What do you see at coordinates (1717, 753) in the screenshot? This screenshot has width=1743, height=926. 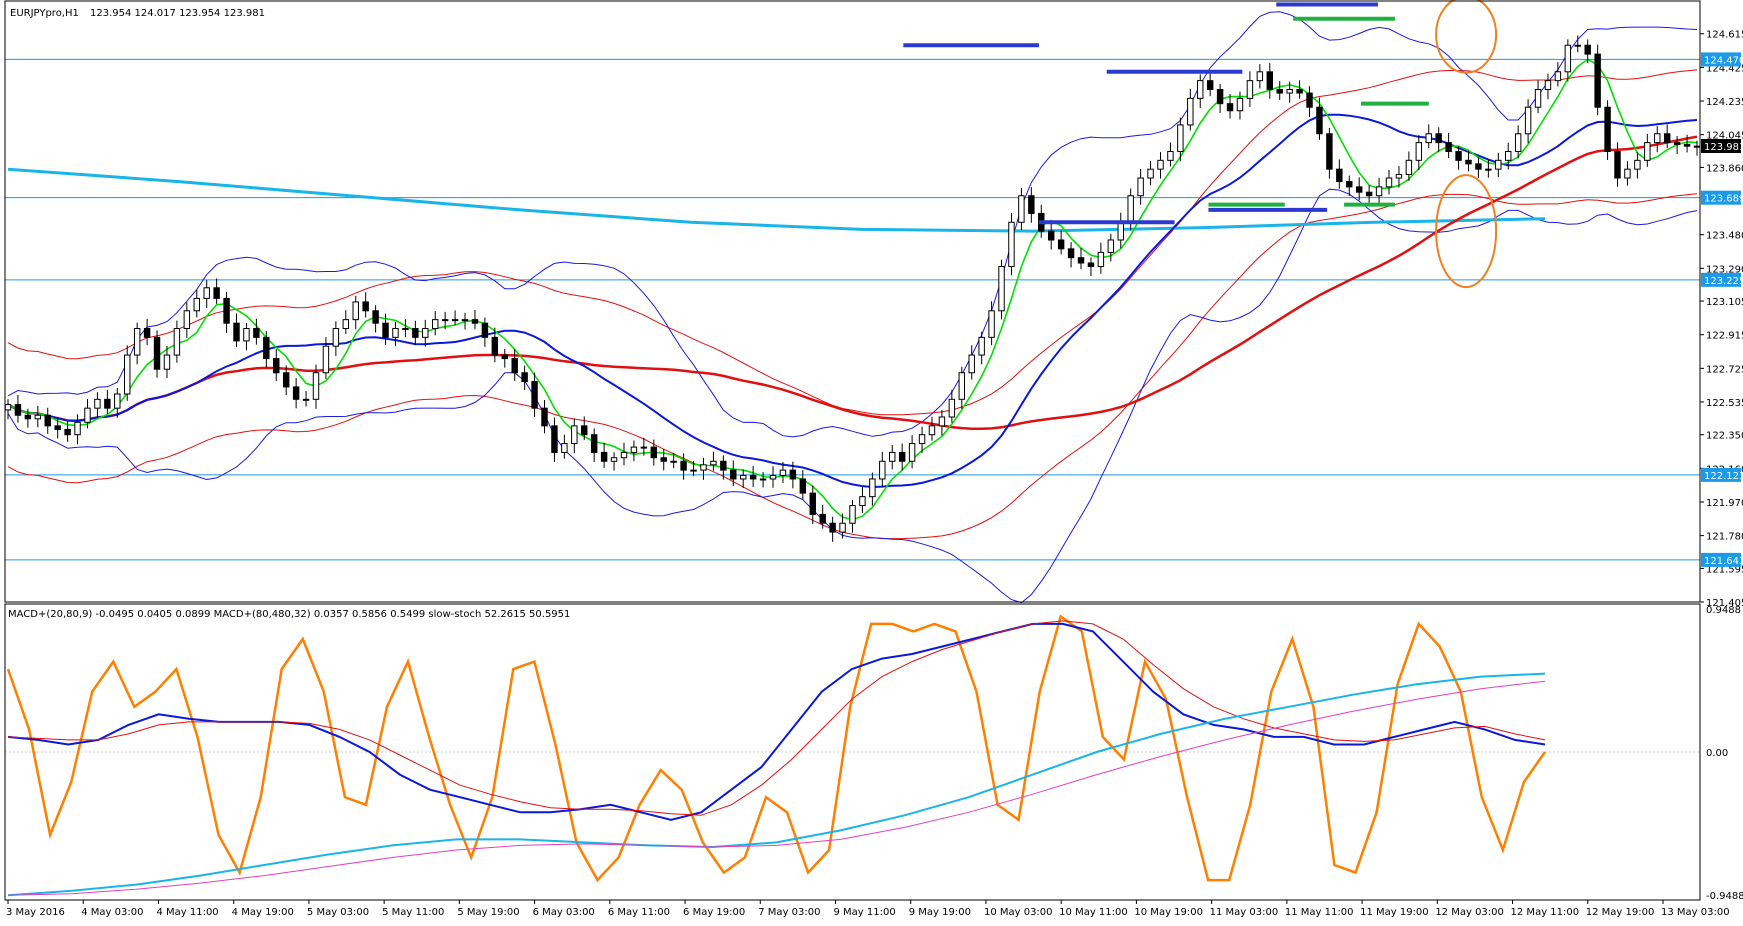 I see `oscillator-axis-label: 0.00` at bounding box center [1717, 753].